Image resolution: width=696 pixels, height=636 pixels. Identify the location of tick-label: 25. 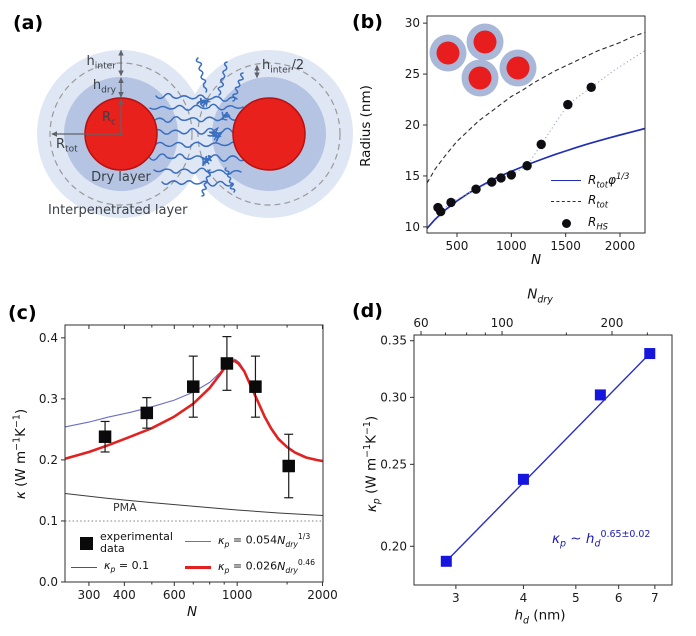
(412, 74).